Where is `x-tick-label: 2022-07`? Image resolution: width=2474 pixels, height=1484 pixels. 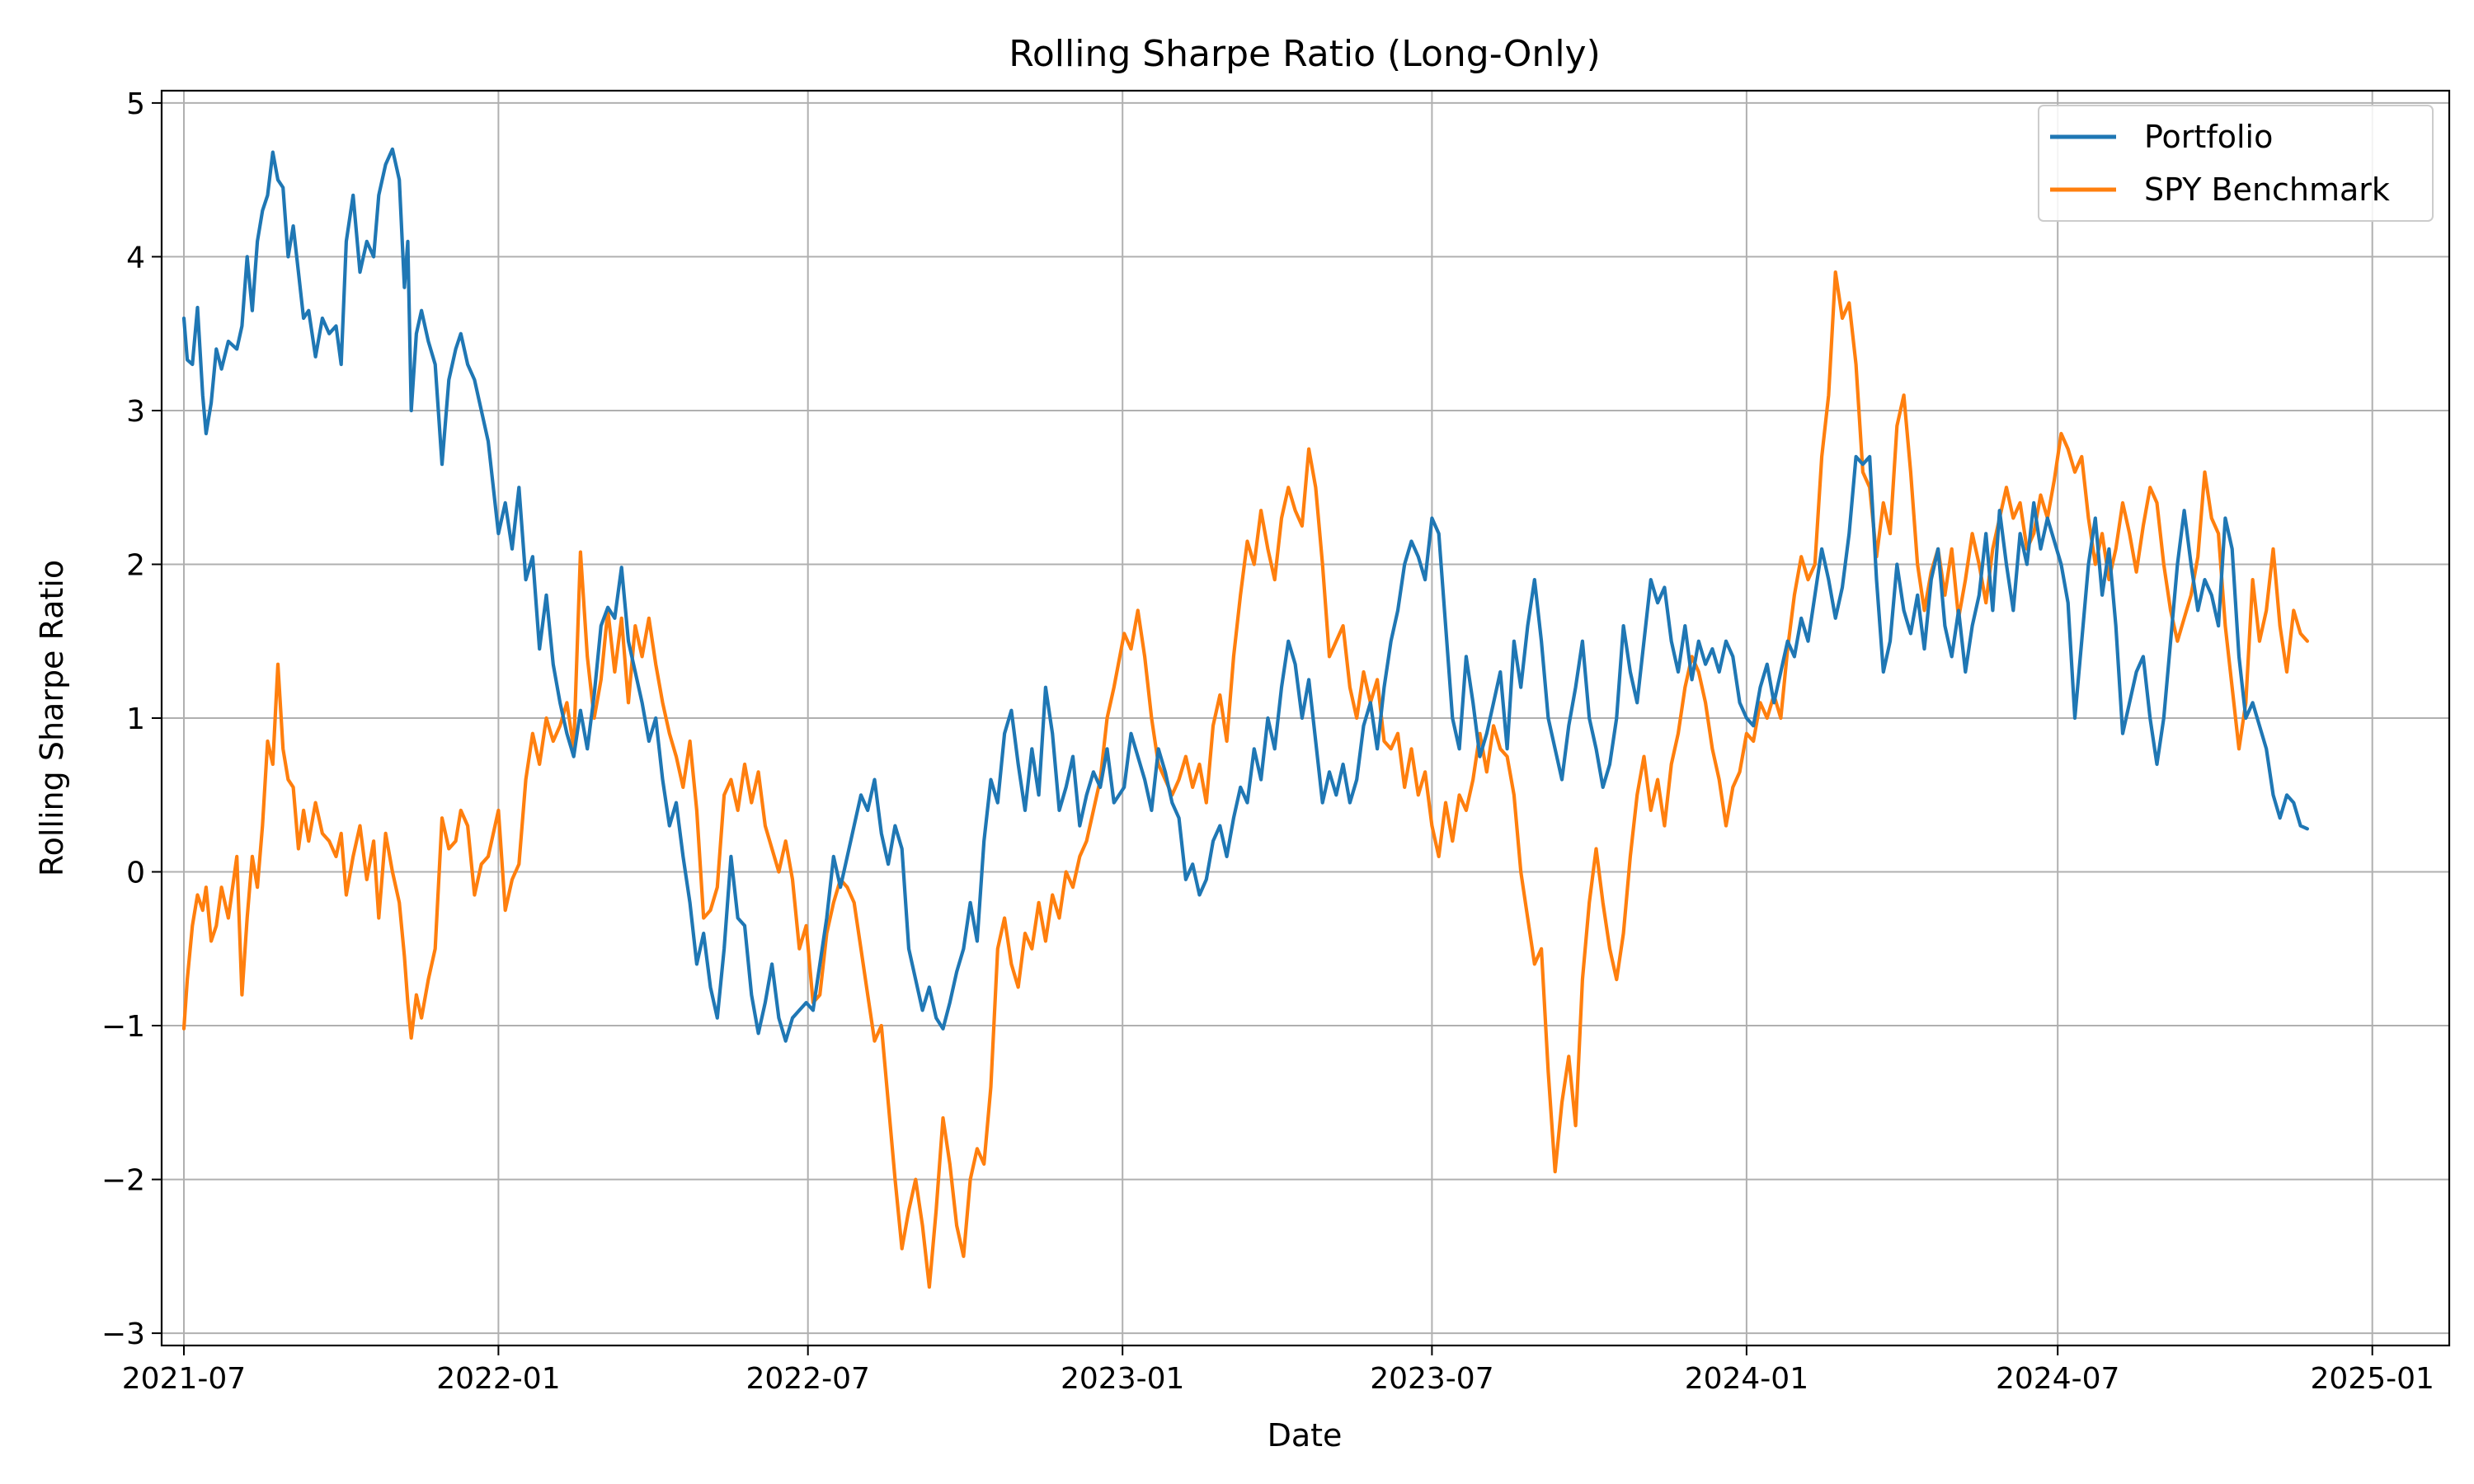
x-tick-label: 2022-07 is located at coordinates (807, 1379).